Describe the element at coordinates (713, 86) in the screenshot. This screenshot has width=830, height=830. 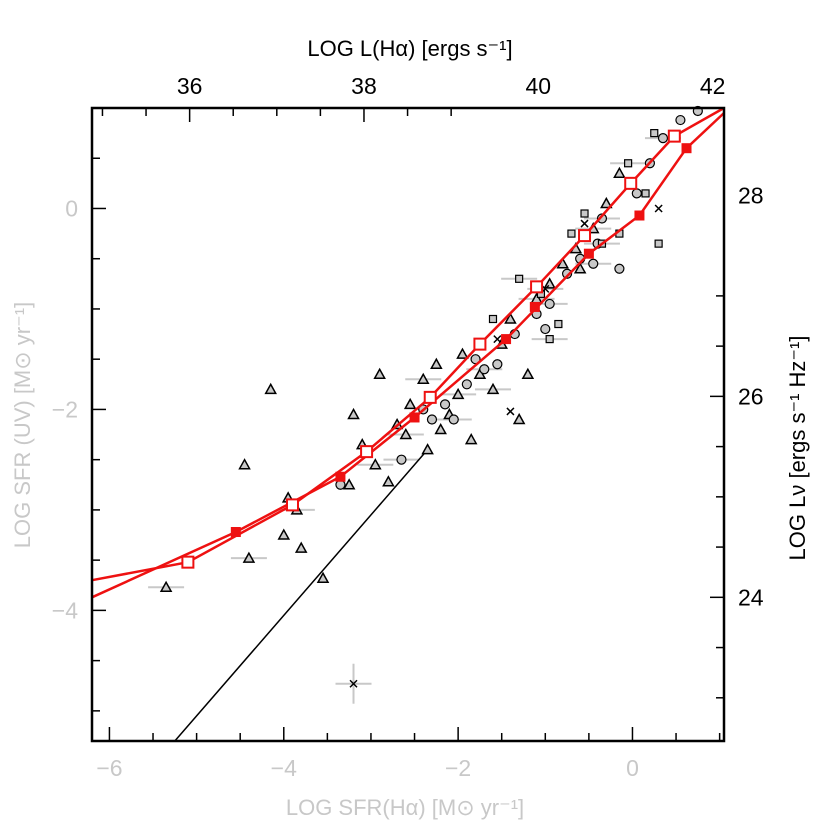
I see `top-tick-label: 42` at that location.